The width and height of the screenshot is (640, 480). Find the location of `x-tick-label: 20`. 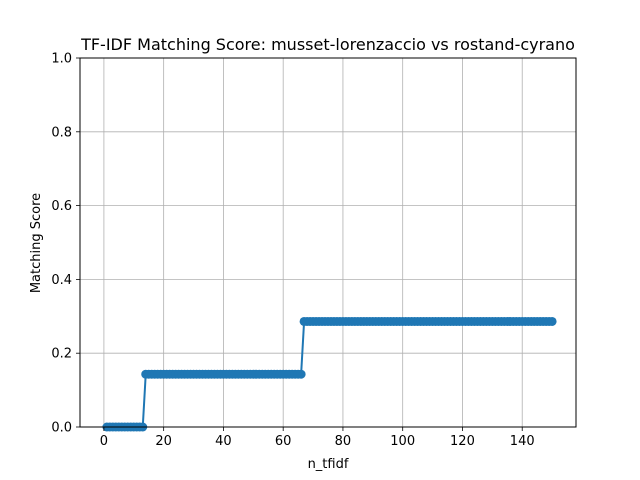

x-tick-label: 20 is located at coordinates (163, 441).